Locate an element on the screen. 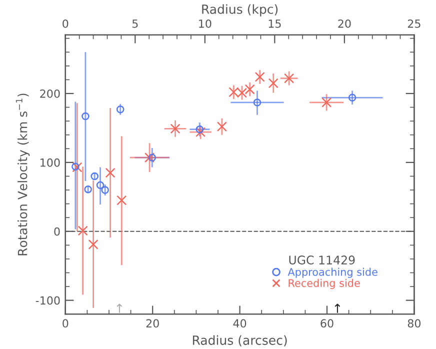 This screenshot has width=436, height=349. x2-tick-label: 5 is located at coordinates (135, 24).